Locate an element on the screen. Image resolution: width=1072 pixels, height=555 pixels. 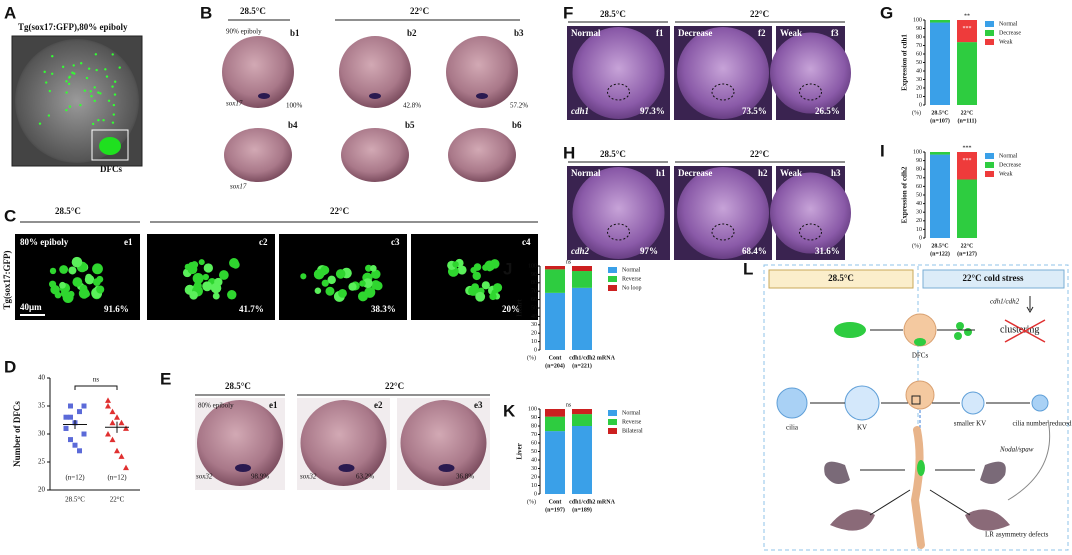
category: Decrease is located at coordinates (695, 173).